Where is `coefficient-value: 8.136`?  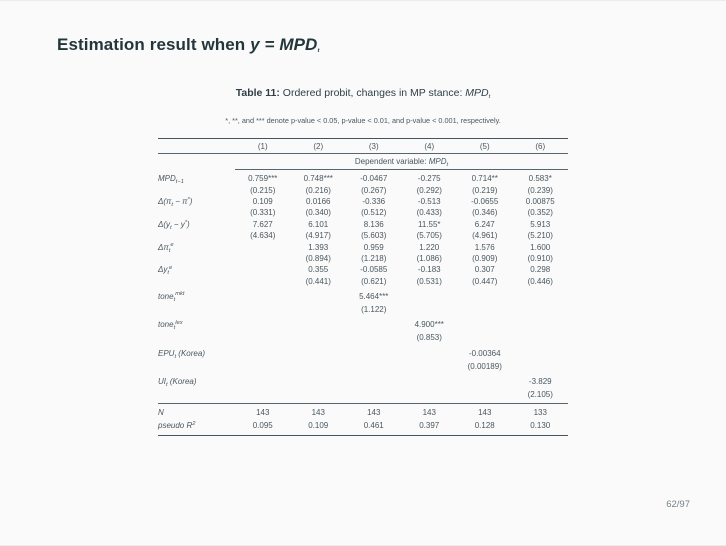
coefficient-value: 8.136 is located at coordinates (373, 224).